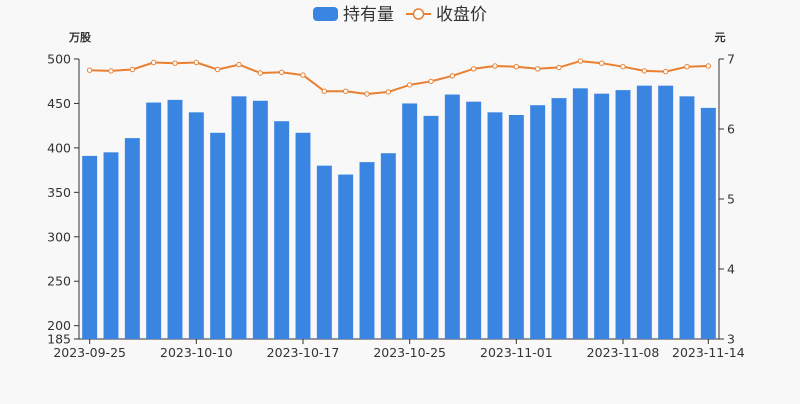 Image resolution: width=800 pixels, height=404 pixels. I want to click on x-axis-tick-label: 2023-10-17, so click(303, 352).